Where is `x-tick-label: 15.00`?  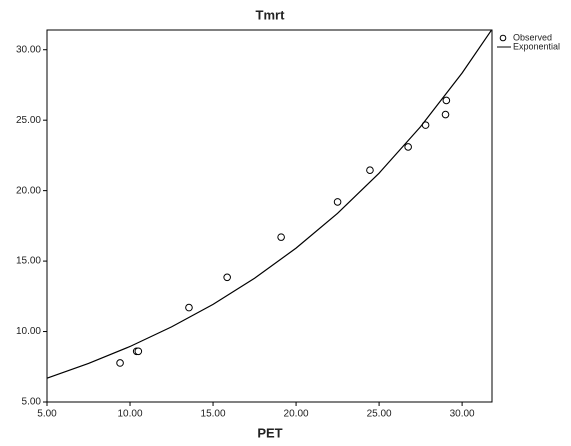
x-tick-label: 15.00 is located at coordinates (213, 414).